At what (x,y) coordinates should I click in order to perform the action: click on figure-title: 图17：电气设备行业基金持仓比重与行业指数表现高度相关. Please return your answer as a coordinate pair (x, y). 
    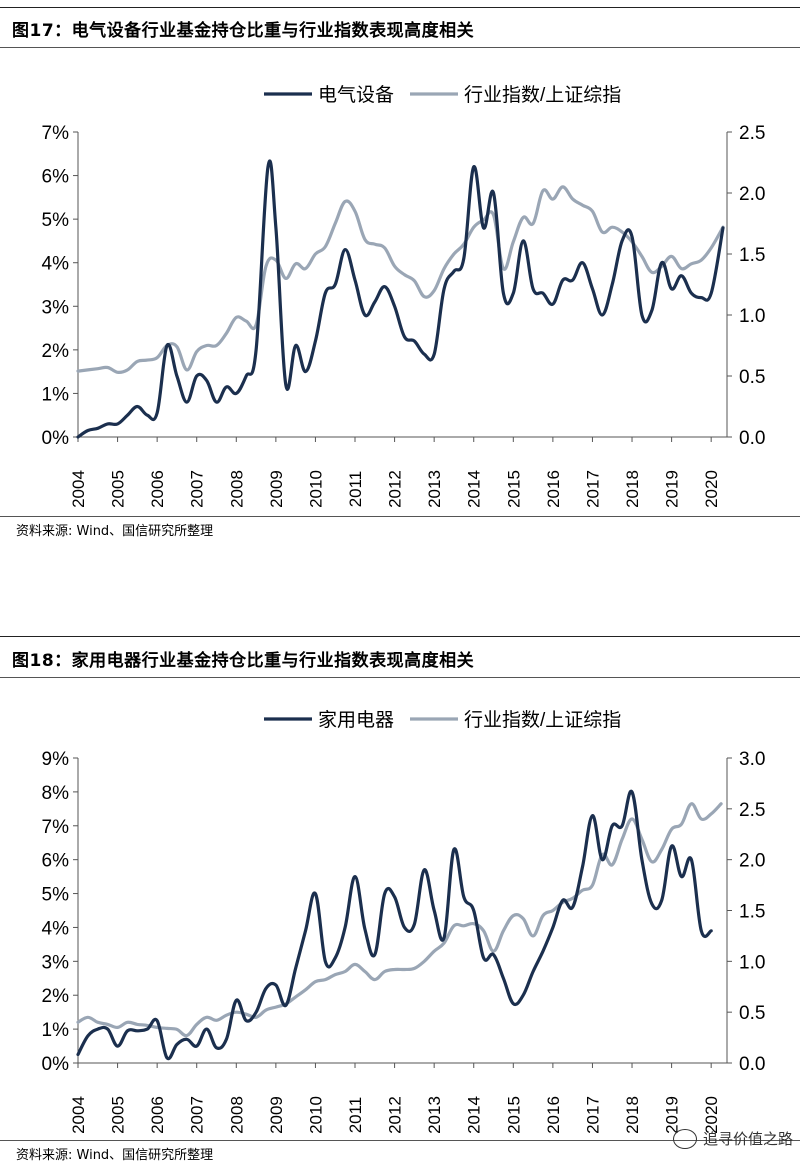
    Looking at the image, I should click on (243, 31).